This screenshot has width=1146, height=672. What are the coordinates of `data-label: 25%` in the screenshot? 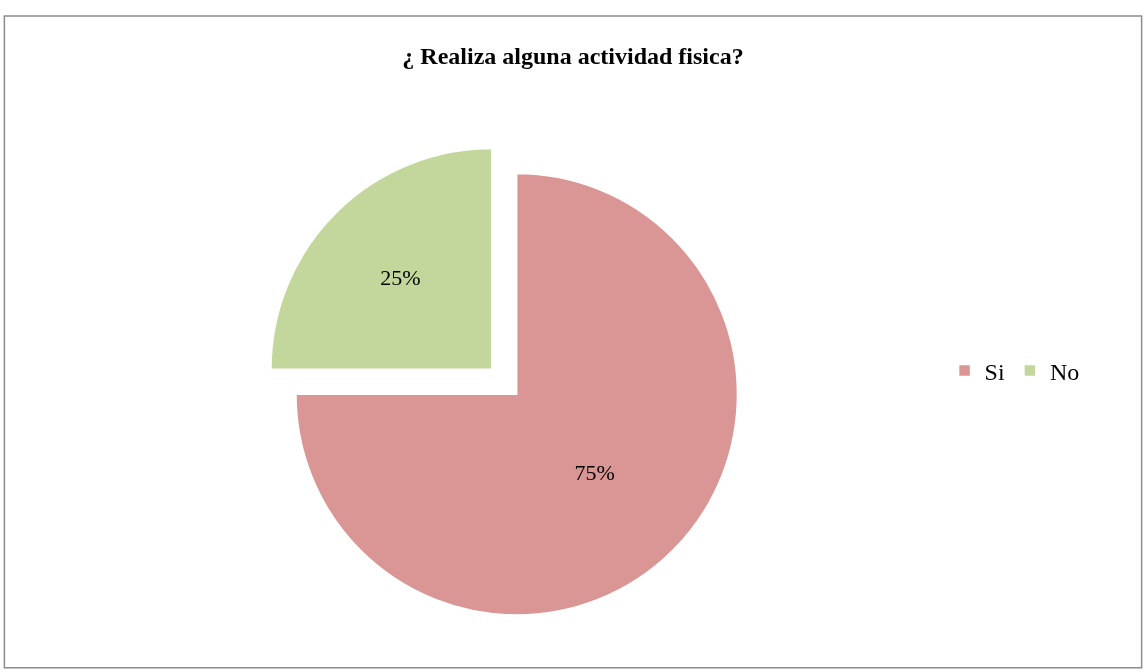 It's located at (400, 278).